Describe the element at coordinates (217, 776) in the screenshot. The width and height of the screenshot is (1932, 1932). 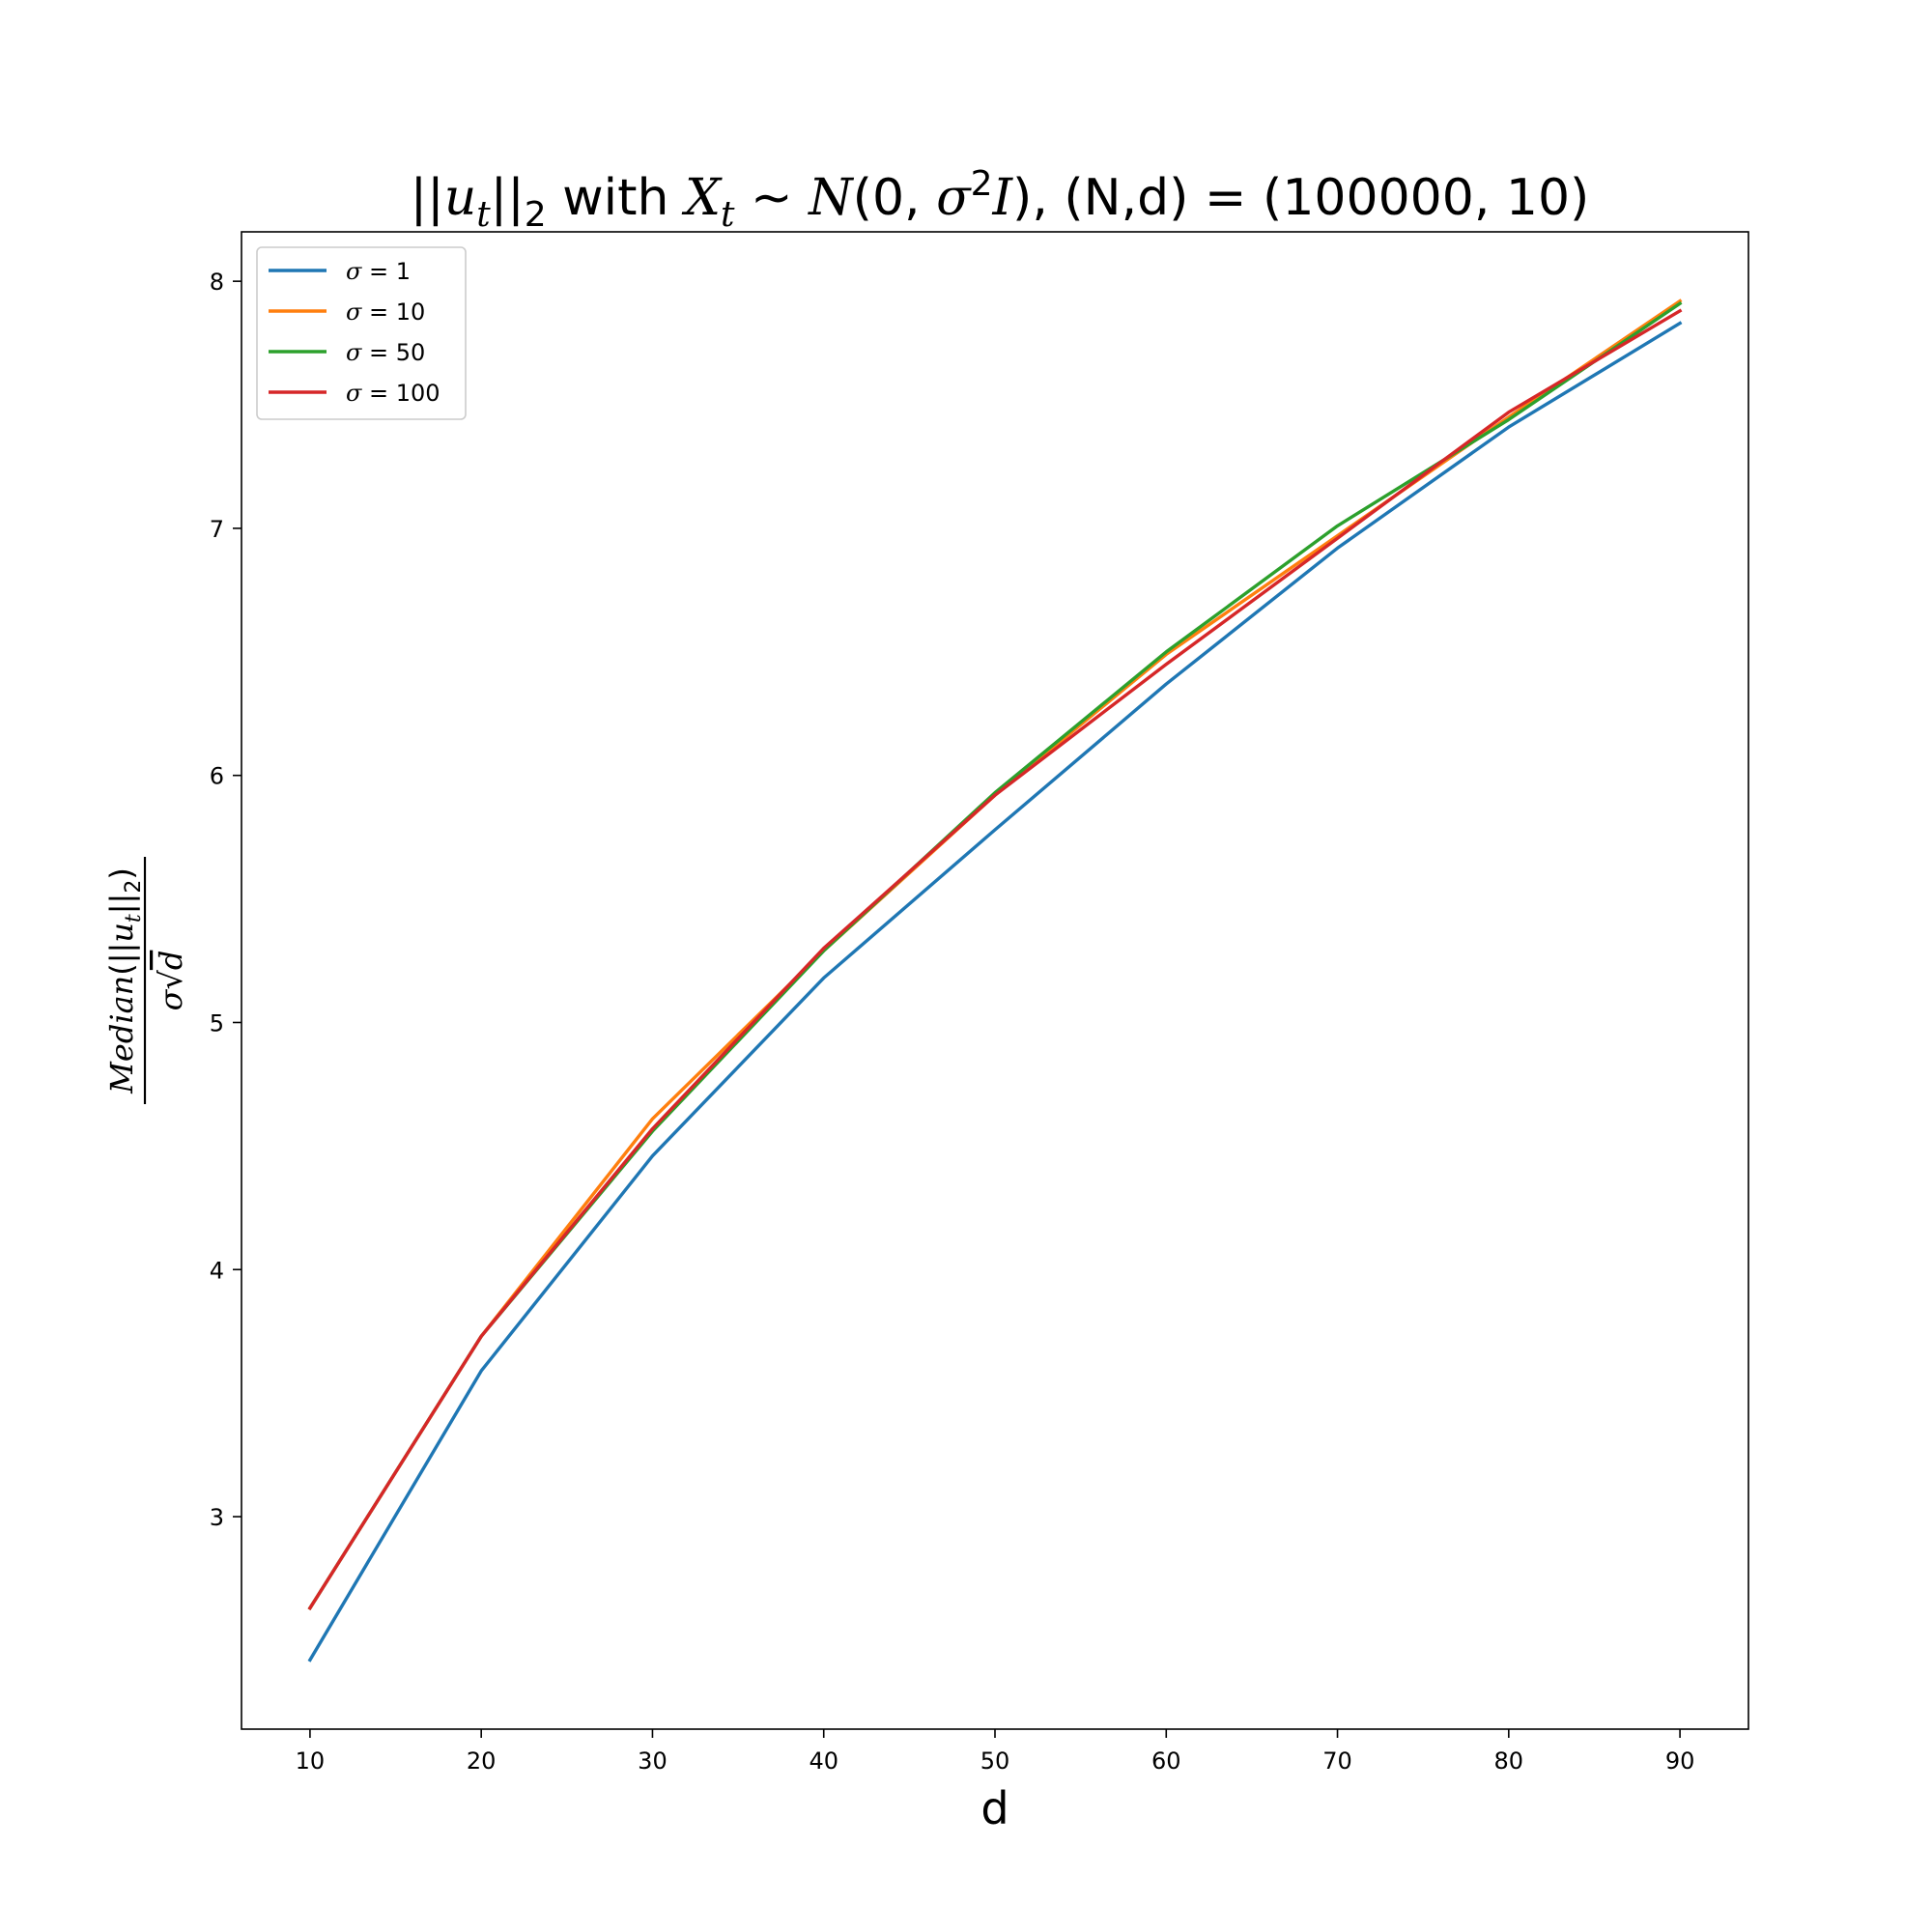
I see `y-tick-label: 6` at that location.